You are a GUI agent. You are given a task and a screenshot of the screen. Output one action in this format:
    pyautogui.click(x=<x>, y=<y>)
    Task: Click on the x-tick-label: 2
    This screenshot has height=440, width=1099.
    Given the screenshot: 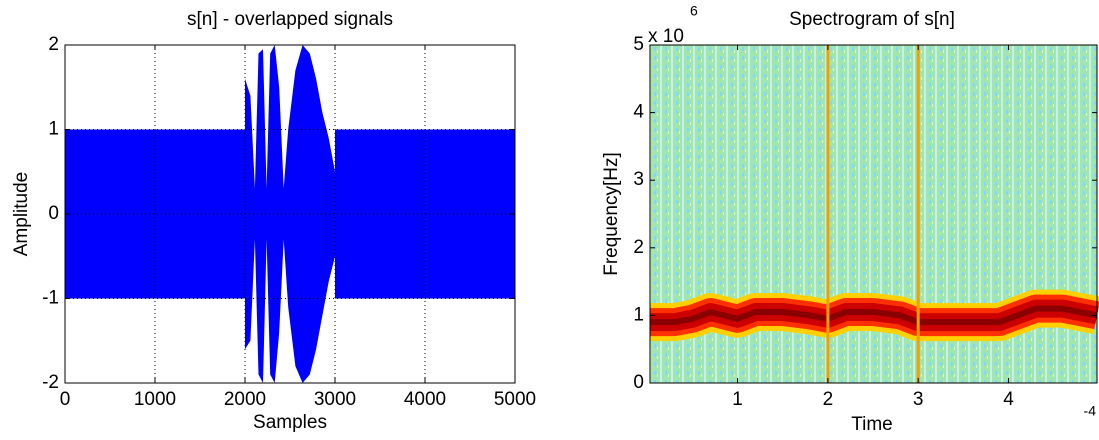 What is the action you would take?
    pyautogui.click(x=828, y=399)
    